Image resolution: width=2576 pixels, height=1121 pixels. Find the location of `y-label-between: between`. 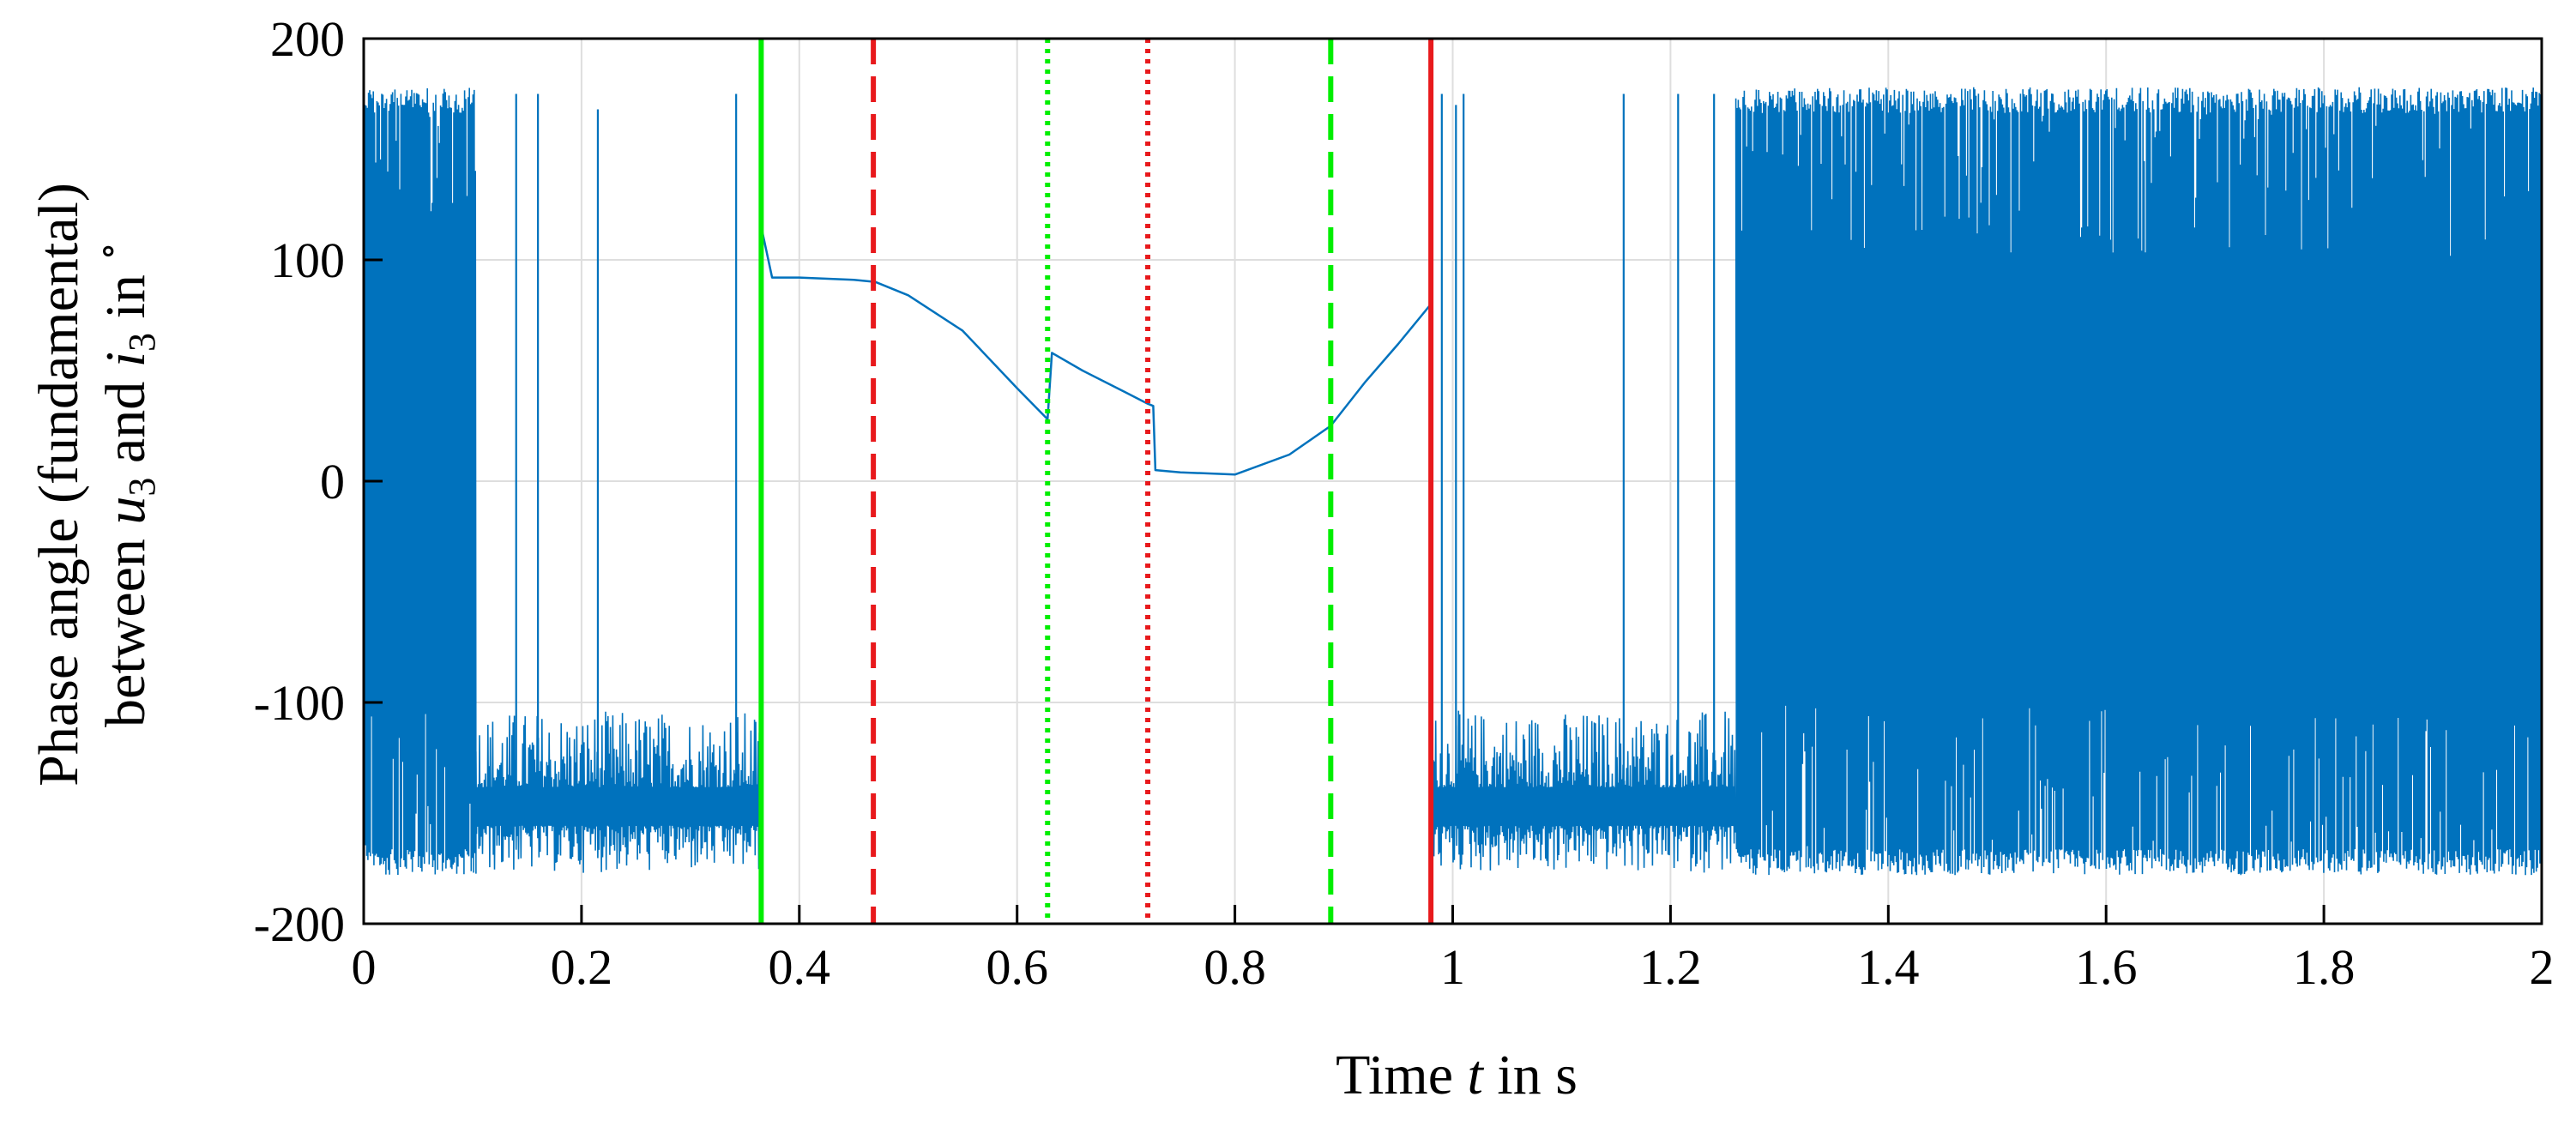

y-label-between: between is located at coordinates (125, 626).